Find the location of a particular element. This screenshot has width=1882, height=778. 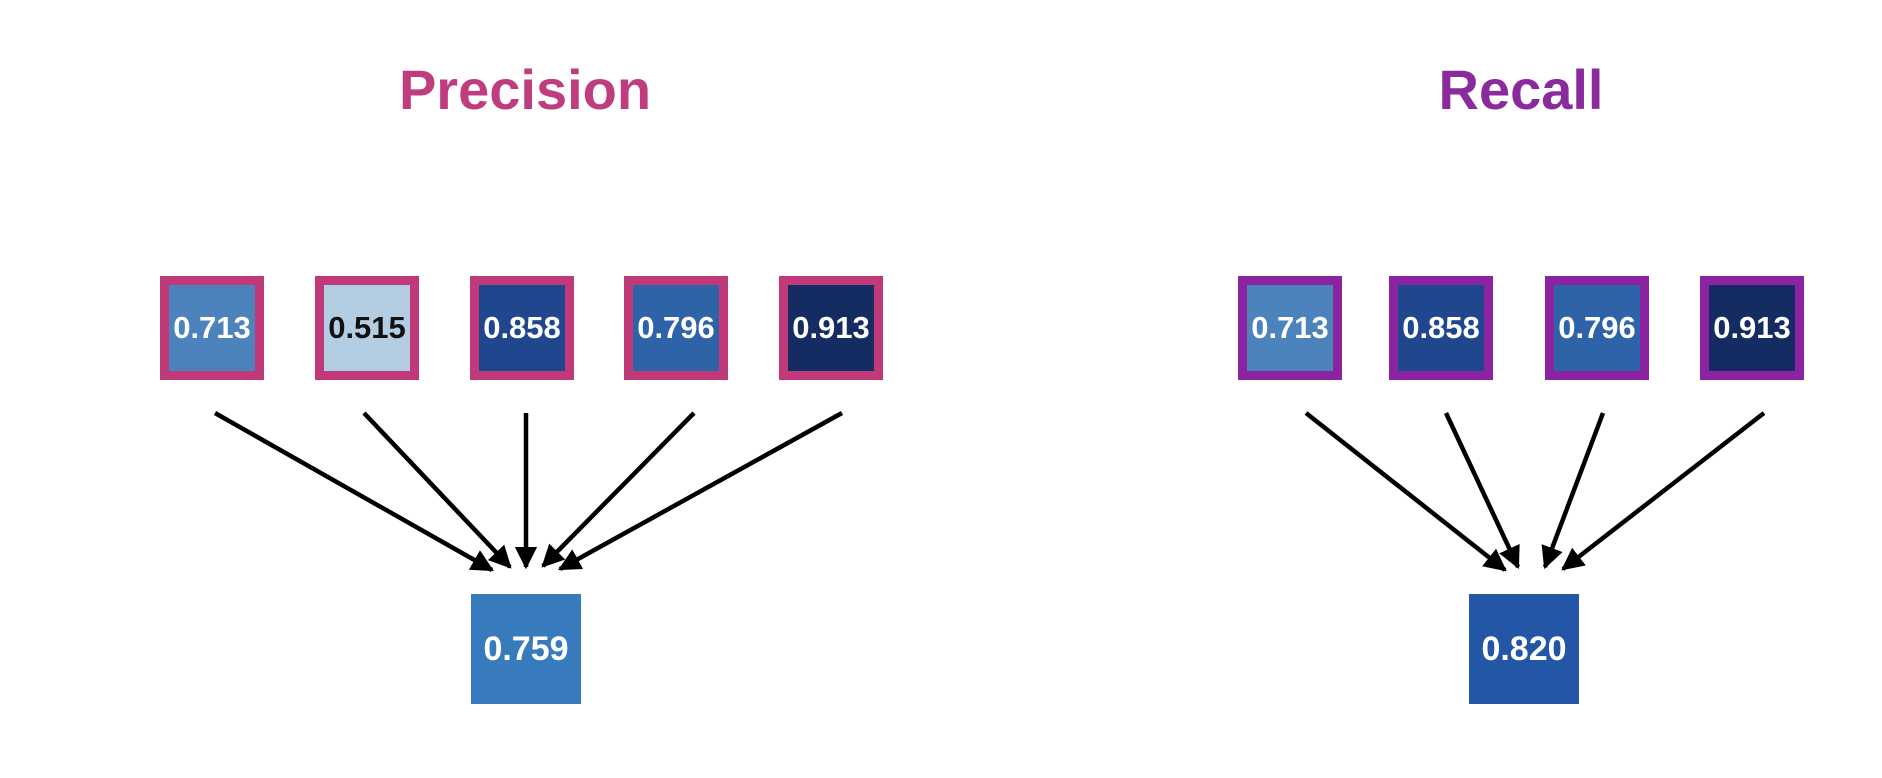

precision-output-value: 0.759 is located at coordinates (526, 648).